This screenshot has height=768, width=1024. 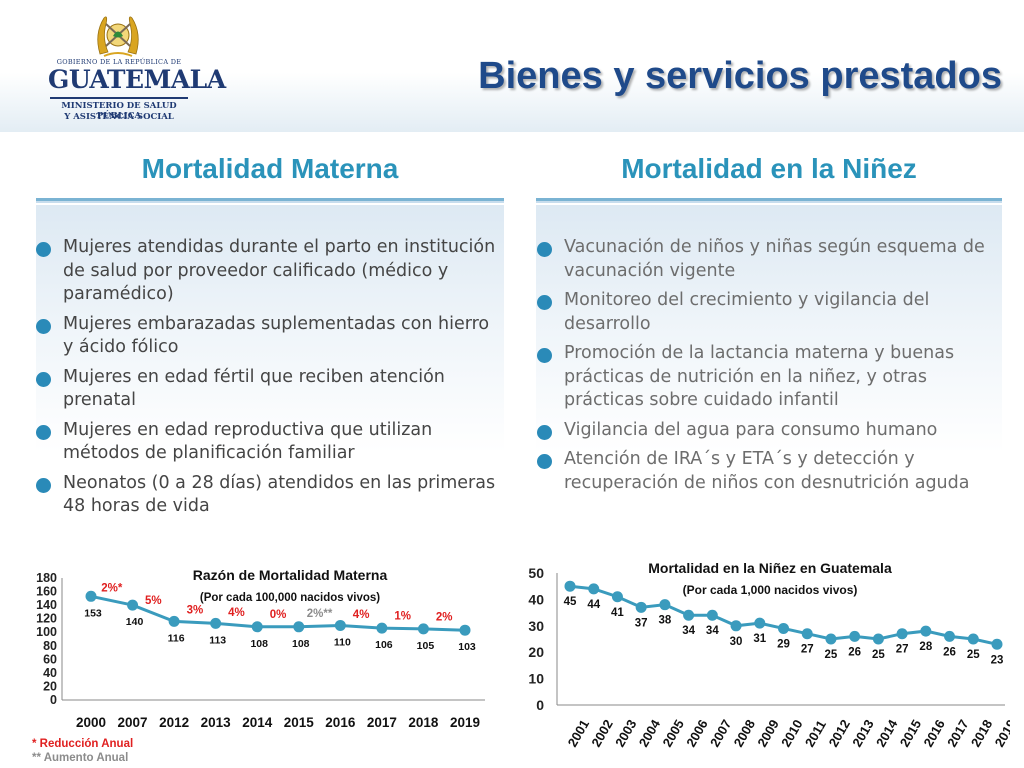 What do you see at coordinates (769, 168) in the screenshot?
I see `right-column-title: Mortalidad en la Niñez` at bounding box center [769, 168].